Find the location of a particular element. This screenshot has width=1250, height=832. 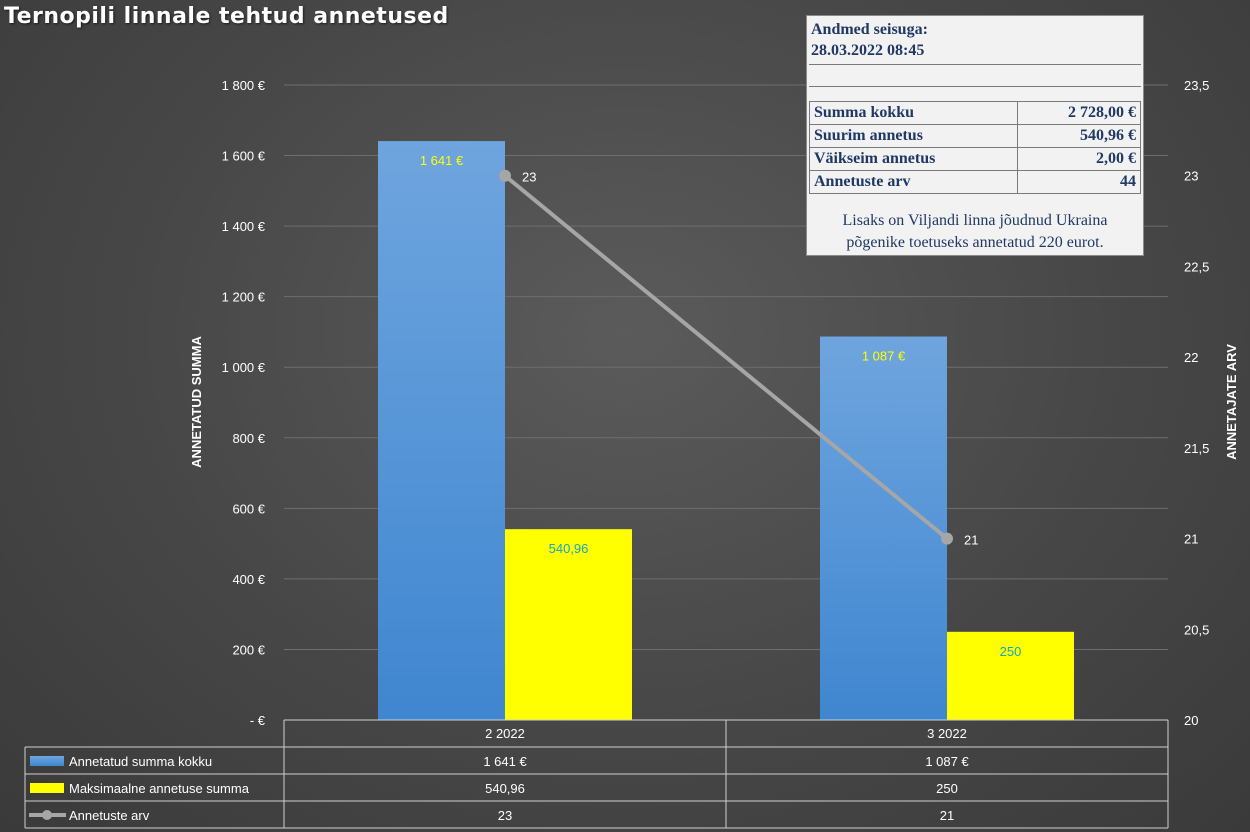

table-cell: 250 is located at coordinates (947, 788).